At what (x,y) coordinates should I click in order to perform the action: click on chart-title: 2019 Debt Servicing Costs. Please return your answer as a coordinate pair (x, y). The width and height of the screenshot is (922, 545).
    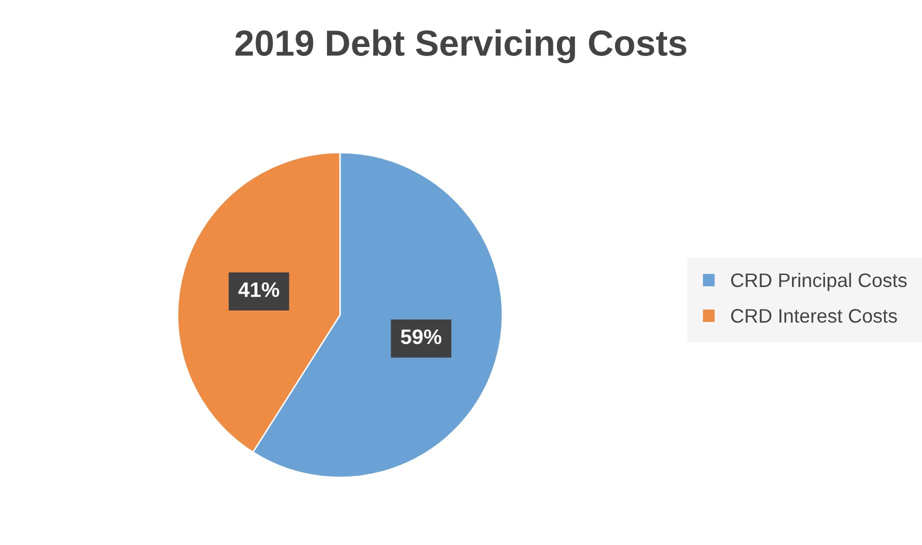
    Looking at the image, I should click on (460, 46).